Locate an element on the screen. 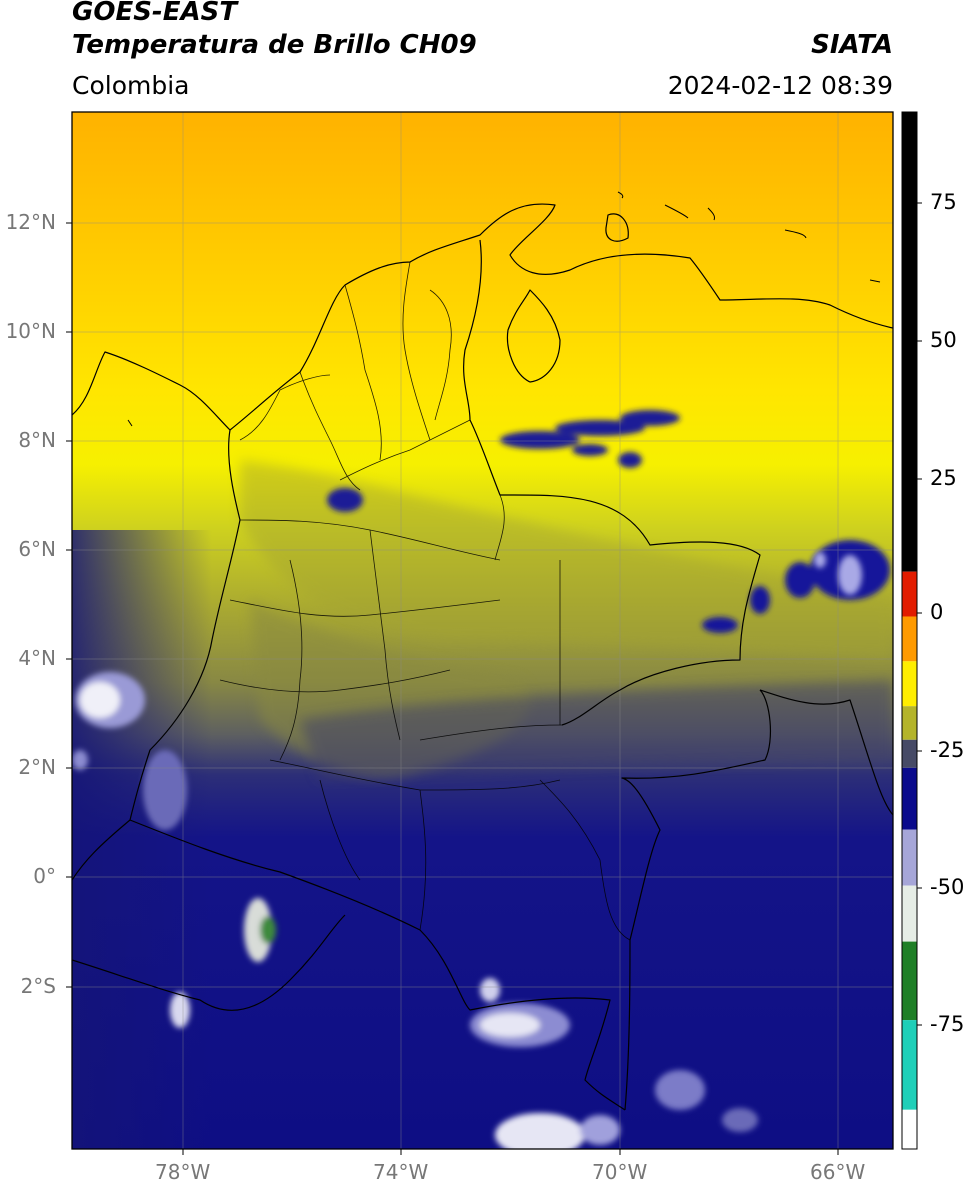 The image size is (966, 1190). lat-label: 10°N is located at coordinates (30, 331).